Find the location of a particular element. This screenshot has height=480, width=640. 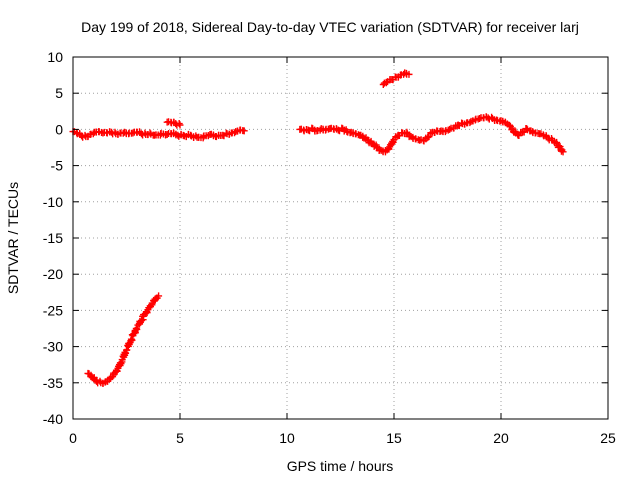

series-isolated-15h is located at coordinates (396, 79).